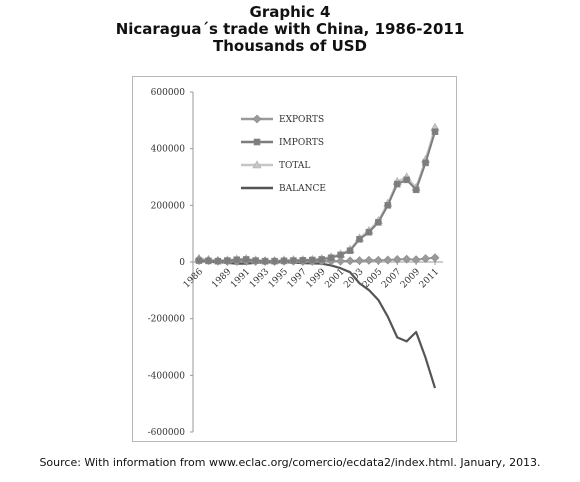  What do you see at coordinates (297, 278) in the screenshot?
I see `x-tick-label: 1997` at bounding box center [297, 278].